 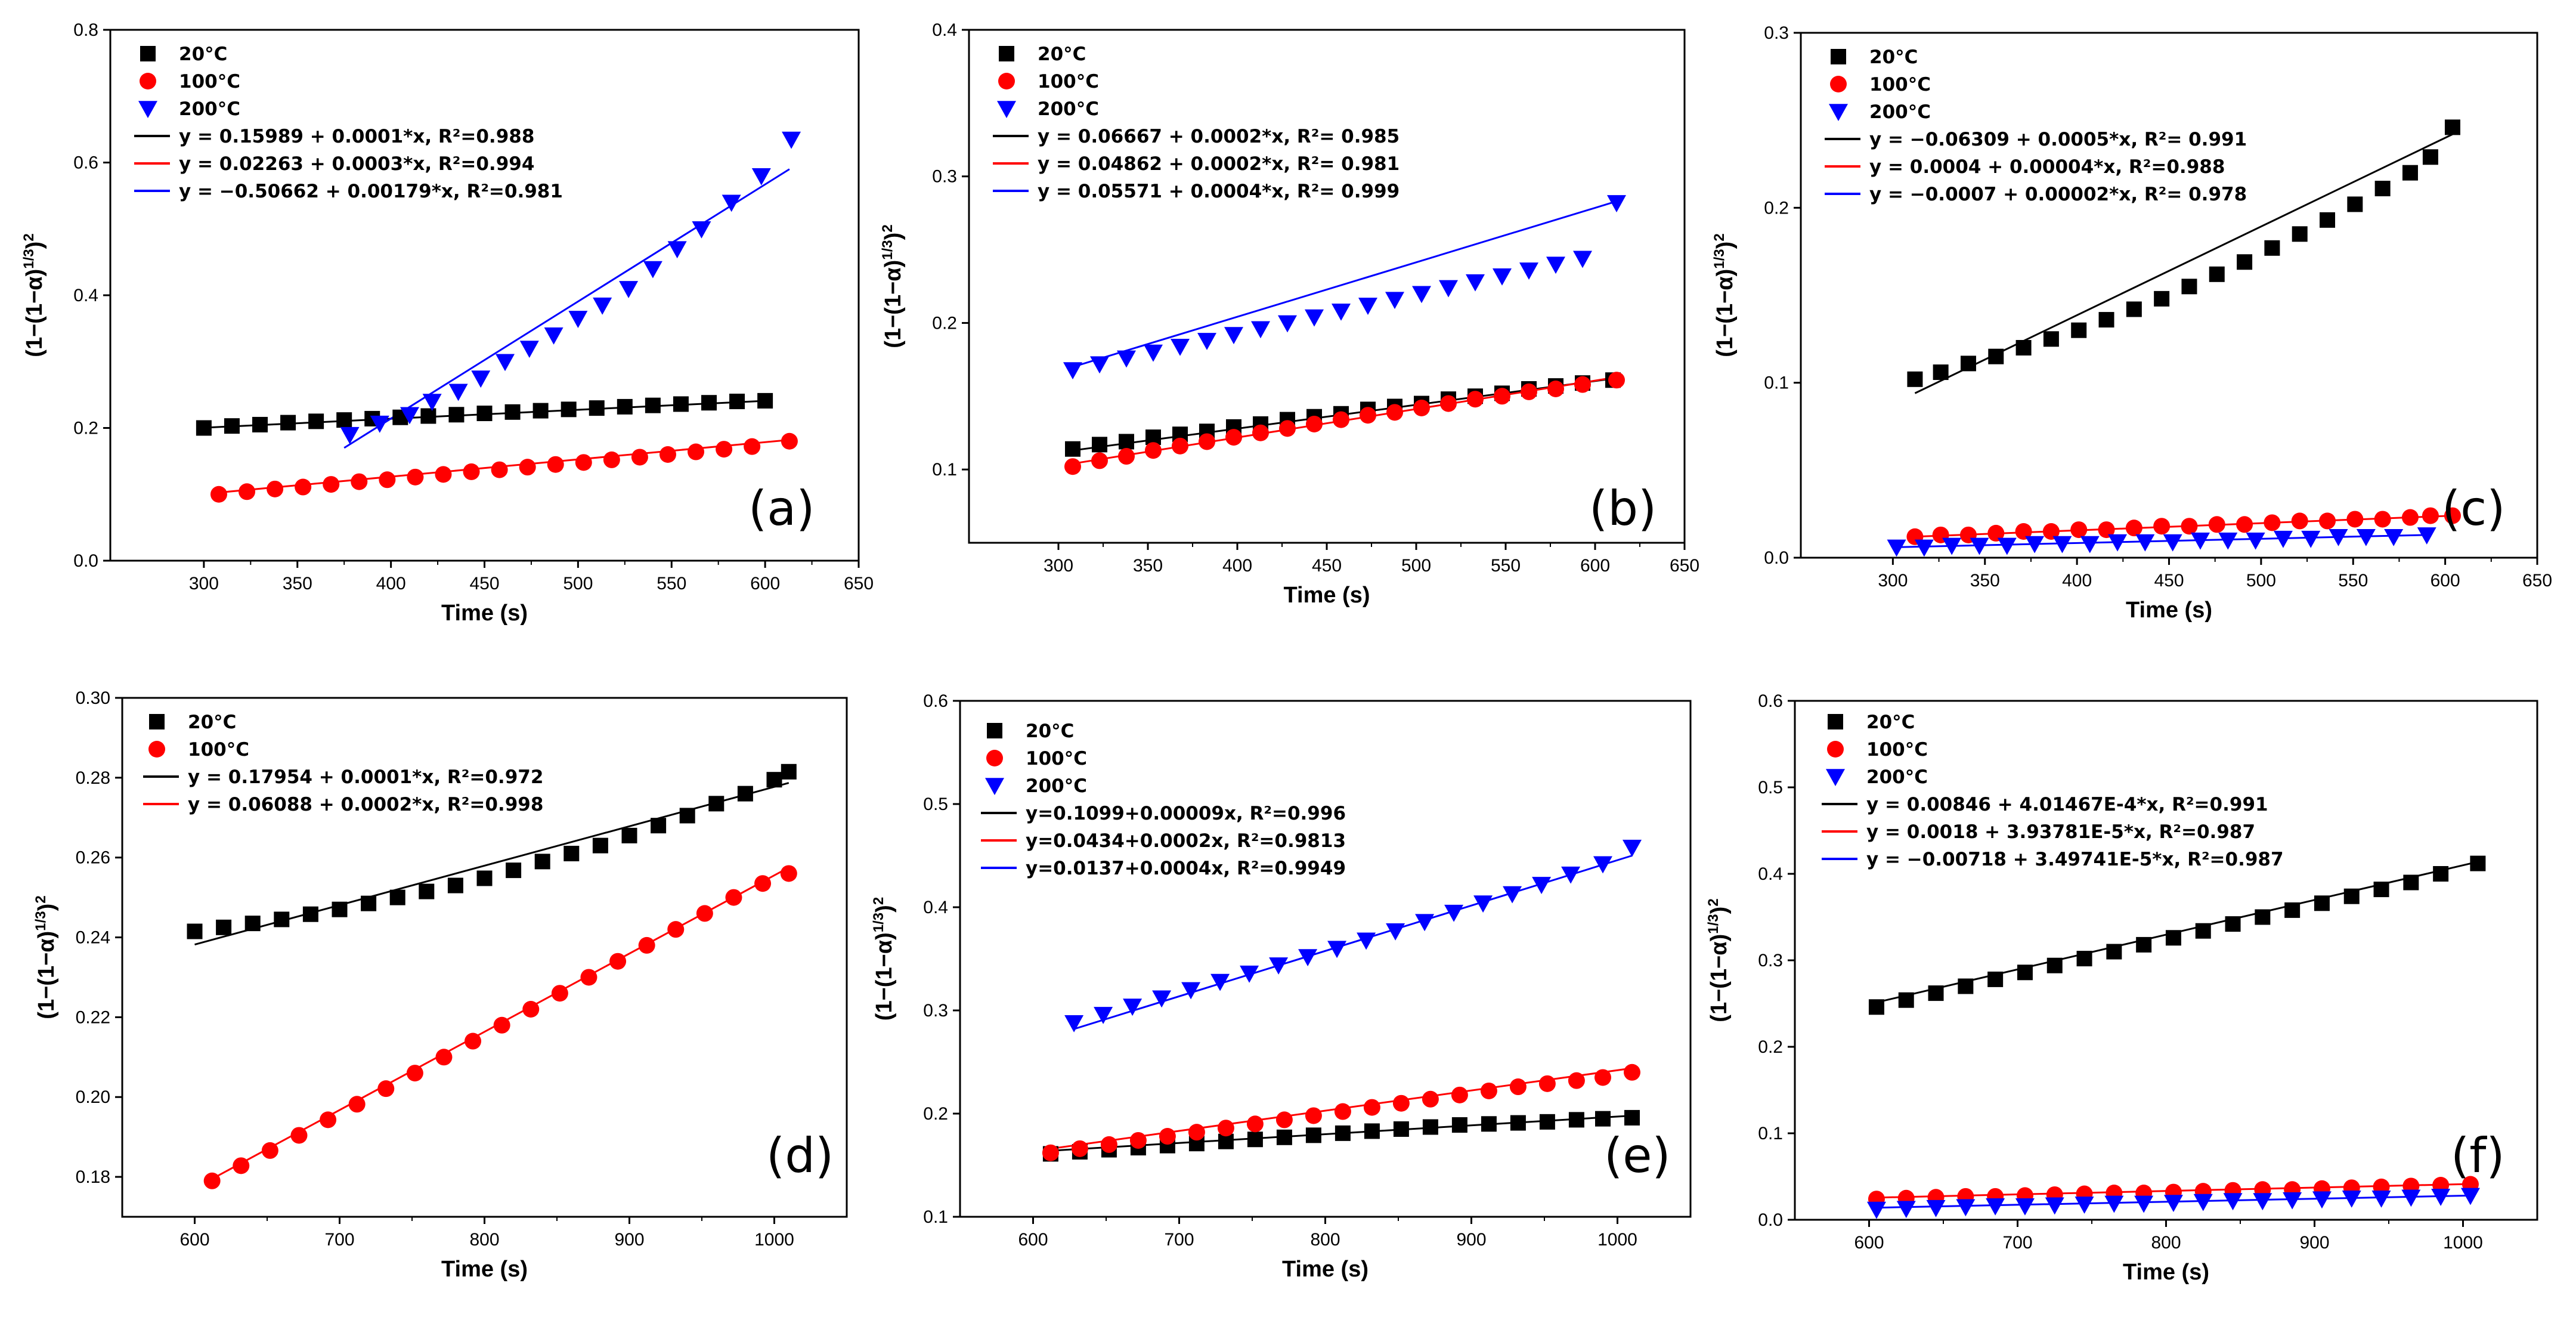 What do you see at coordinates (2353, 581) in the screenshot?
I see `x-tick-label: 550` at bounding box center [2353, 581].